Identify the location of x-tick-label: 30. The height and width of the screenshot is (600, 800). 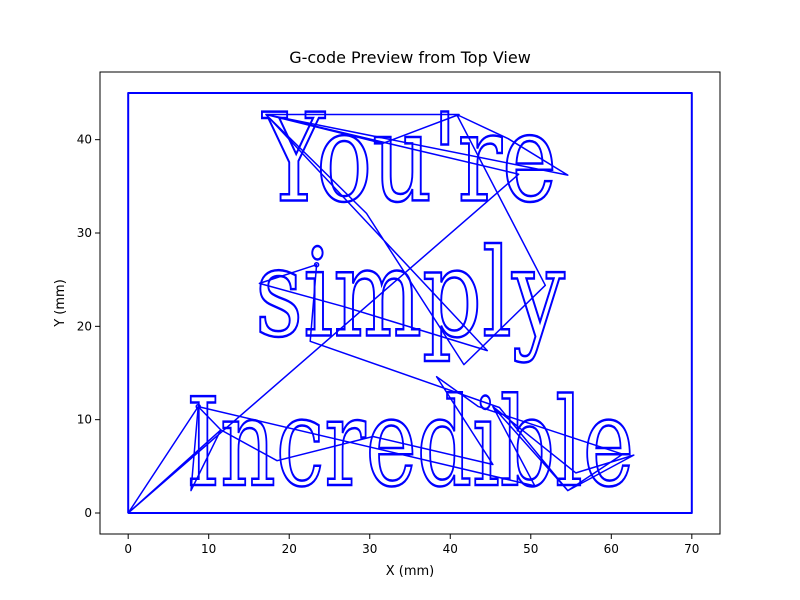
(369, 549).